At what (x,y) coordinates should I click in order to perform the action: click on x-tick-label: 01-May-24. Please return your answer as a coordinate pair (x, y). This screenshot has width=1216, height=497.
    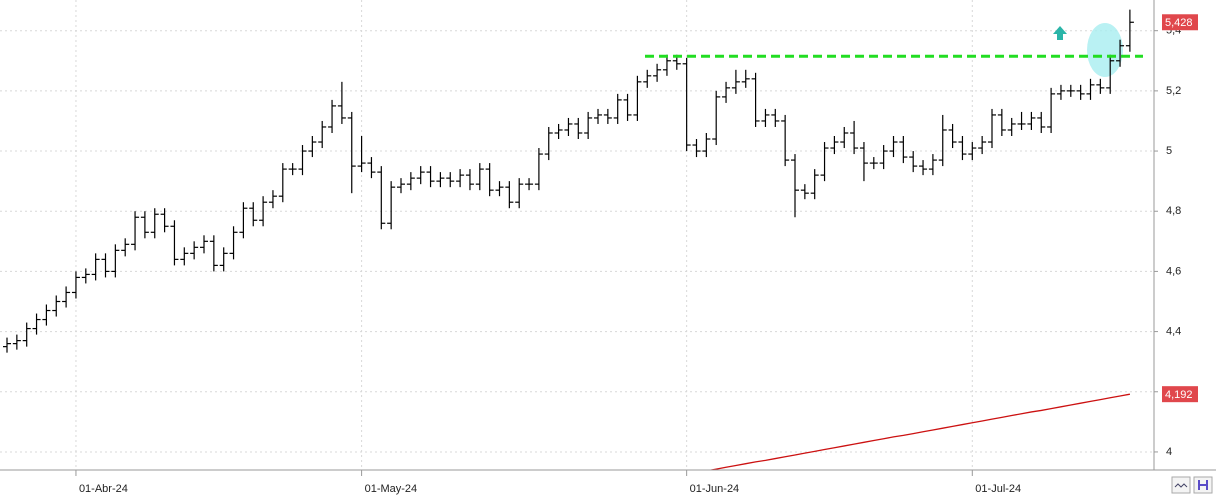
    Looking at the image, I should click on (391, 489).